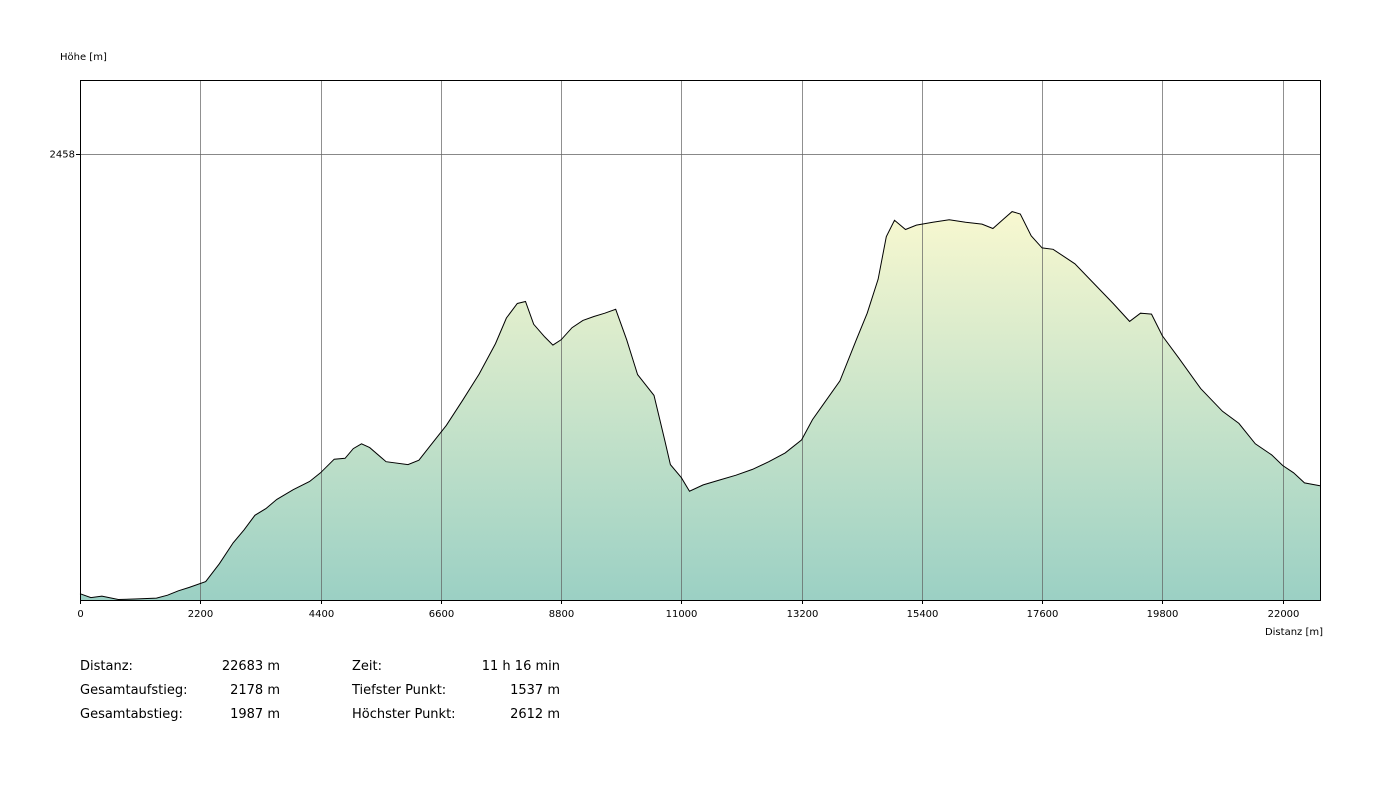 The height and width of the screenshot is (800, 1400). What do you see at coordinates (520, 666) in the screenshot?
I see `time-value: 11 h 16 min` at bounding box center [520, 666].